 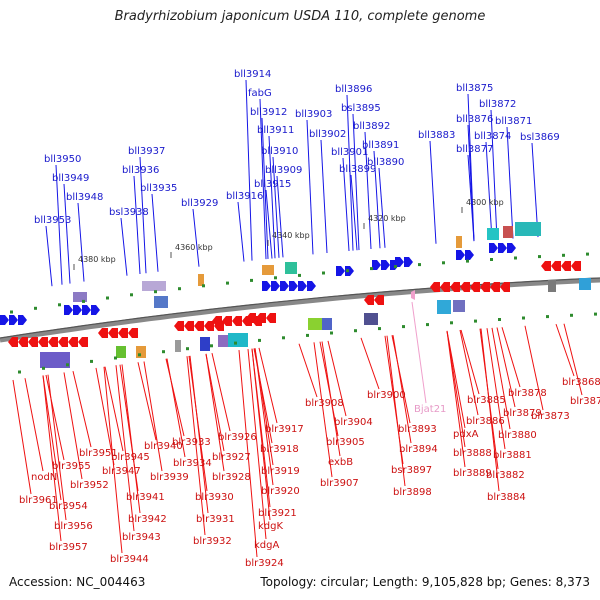 What do you see at coordinates (191, 442) in the screenshot?
I see `gene-label: blr3933` at bounding box center [191, 442].